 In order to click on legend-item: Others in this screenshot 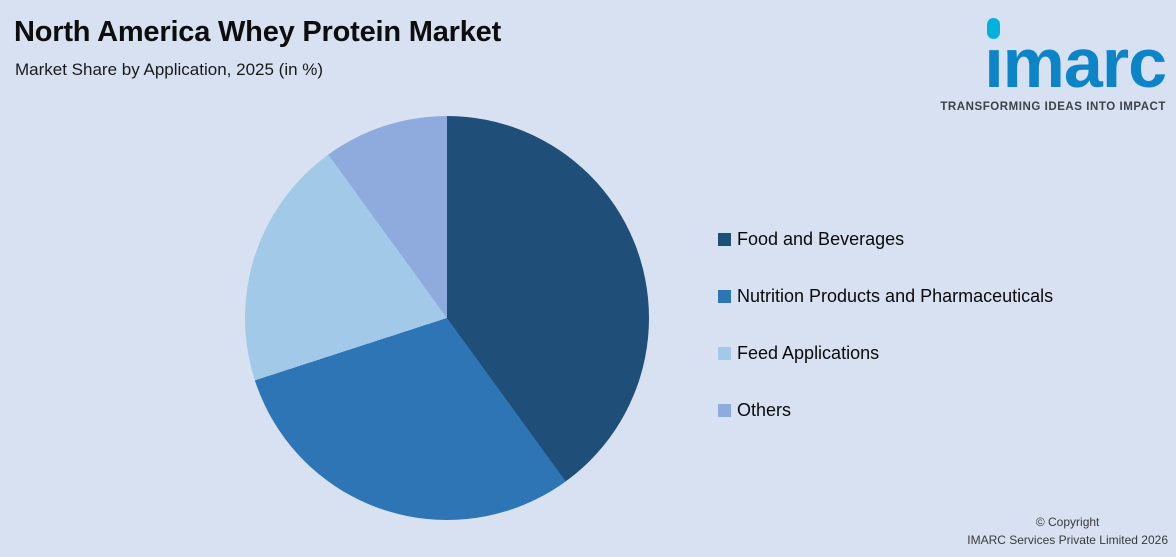, I will do `click(885, 410)`.